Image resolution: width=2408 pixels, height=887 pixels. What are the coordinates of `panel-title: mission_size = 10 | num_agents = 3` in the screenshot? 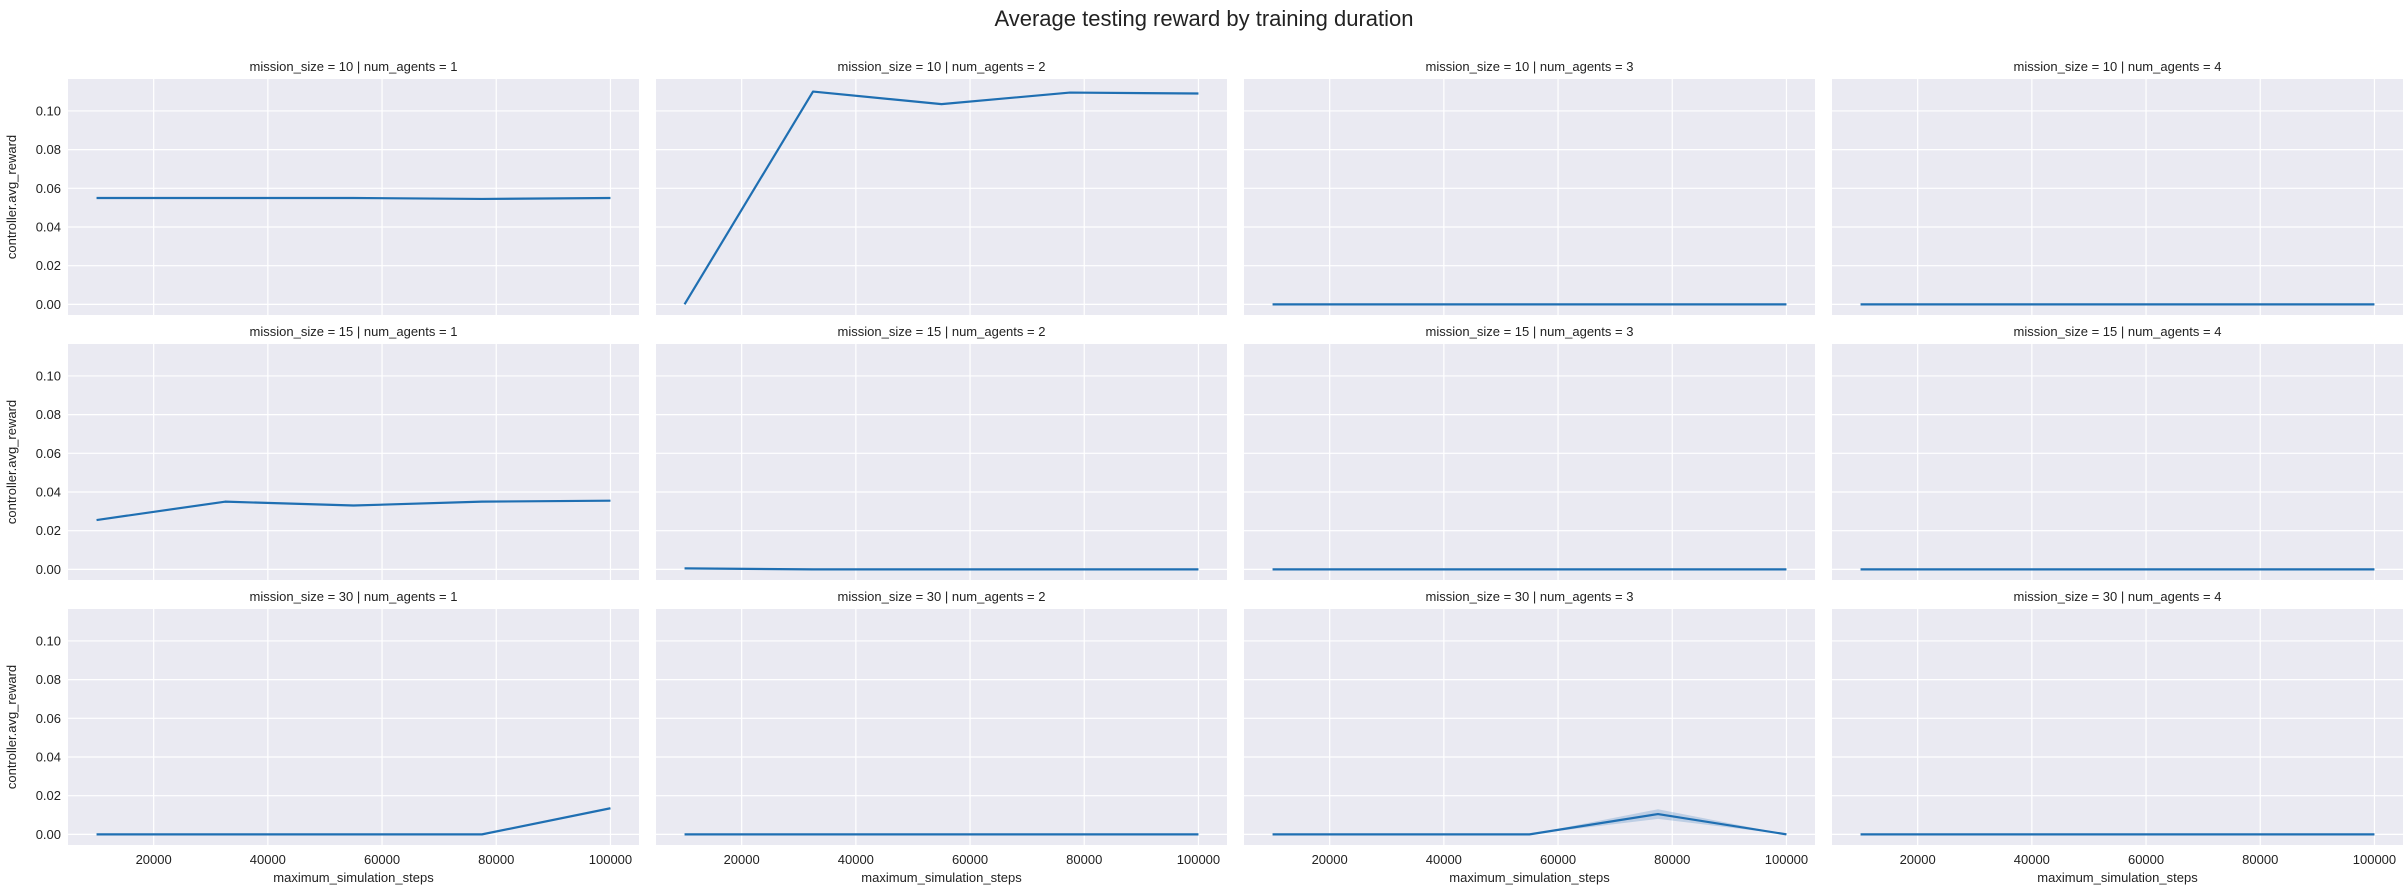 It's located at (1530, 66).